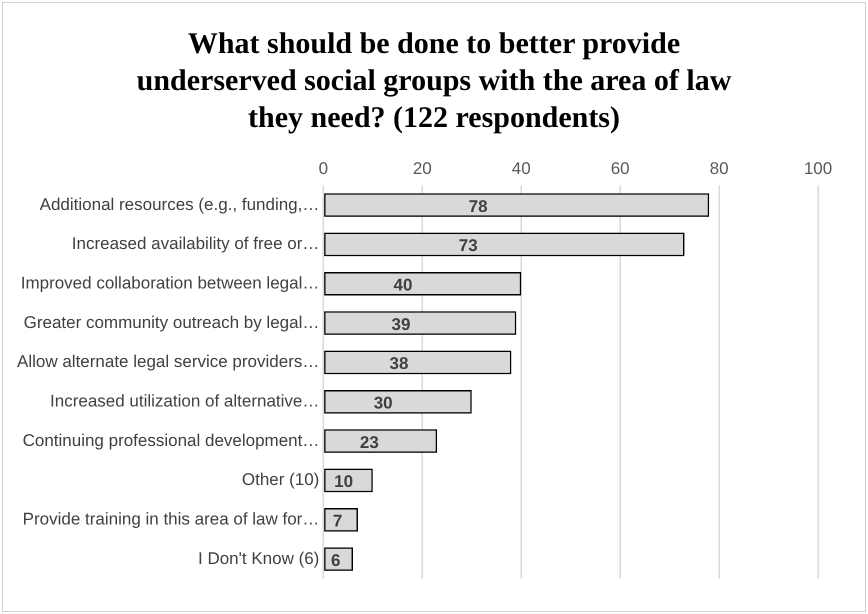 The width and height of the screenshot is (868, 614). Describe the element at coordinates (399, 364) in the screenshot. I see `data-label: 38` at that location.